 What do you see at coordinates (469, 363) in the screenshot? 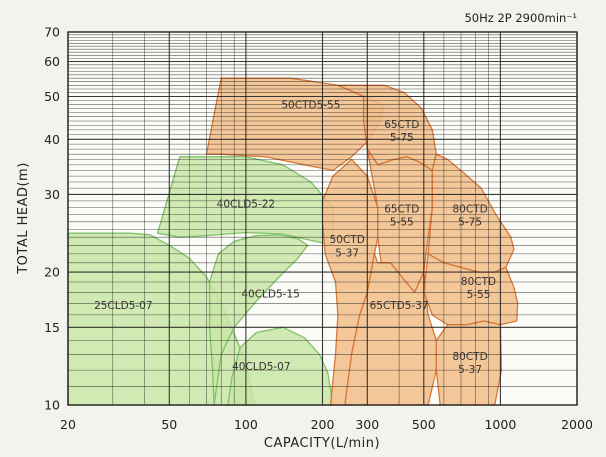
I see `region-label-80ctd-5-37: 80CTD 5-37` at bounding box center [469, 363].